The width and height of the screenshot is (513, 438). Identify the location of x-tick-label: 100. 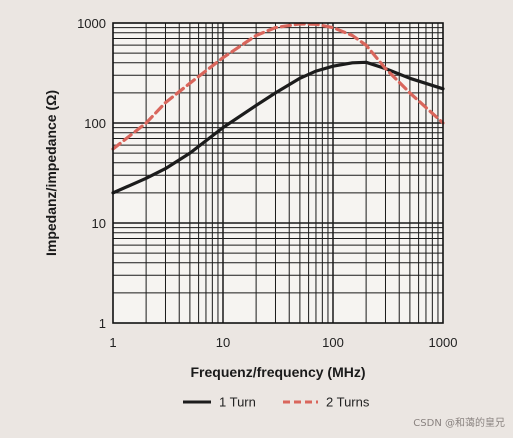
(333, 342).